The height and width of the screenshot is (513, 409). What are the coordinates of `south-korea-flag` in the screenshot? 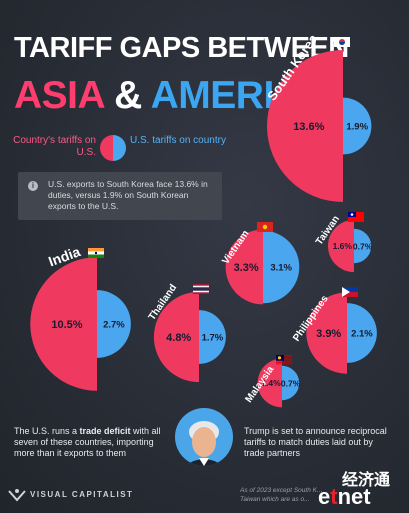 It's located at (342, 42).